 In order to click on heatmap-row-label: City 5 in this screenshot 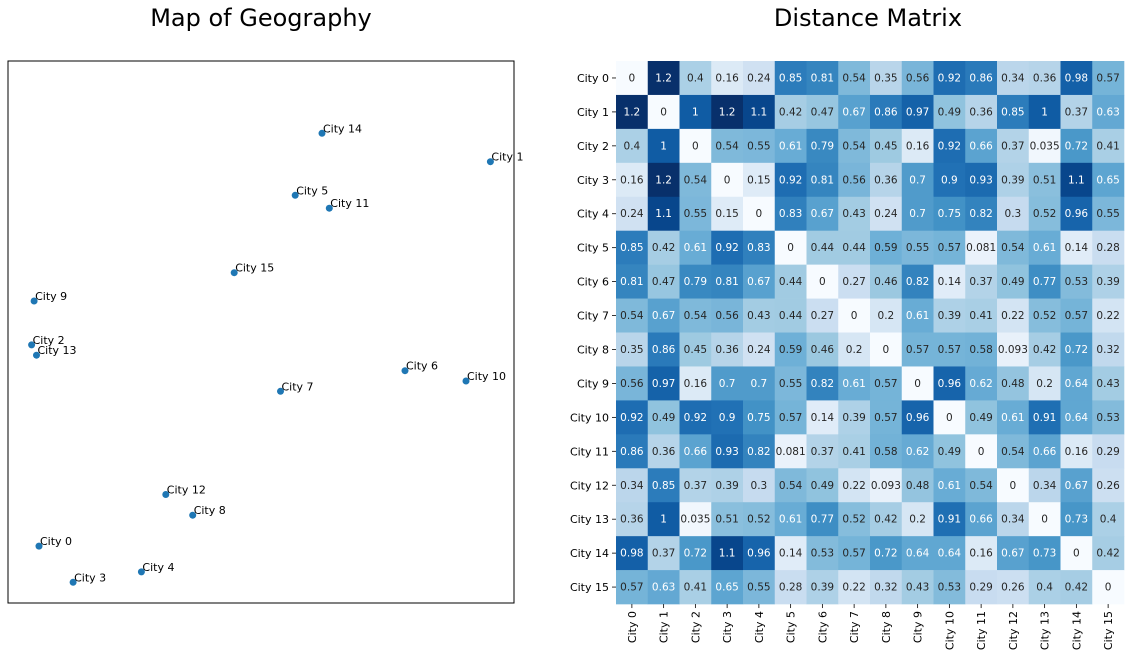, I will do `click(593, 248)`.